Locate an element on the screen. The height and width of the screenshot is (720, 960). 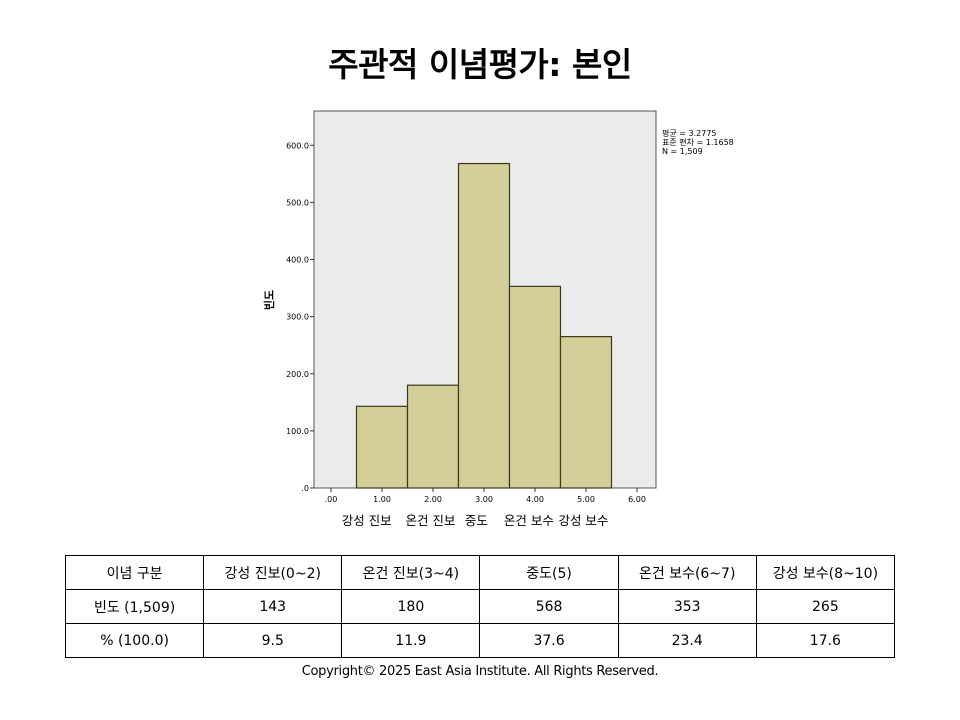
y-tick-label: 500.0 is located at coordinates (297, 202).